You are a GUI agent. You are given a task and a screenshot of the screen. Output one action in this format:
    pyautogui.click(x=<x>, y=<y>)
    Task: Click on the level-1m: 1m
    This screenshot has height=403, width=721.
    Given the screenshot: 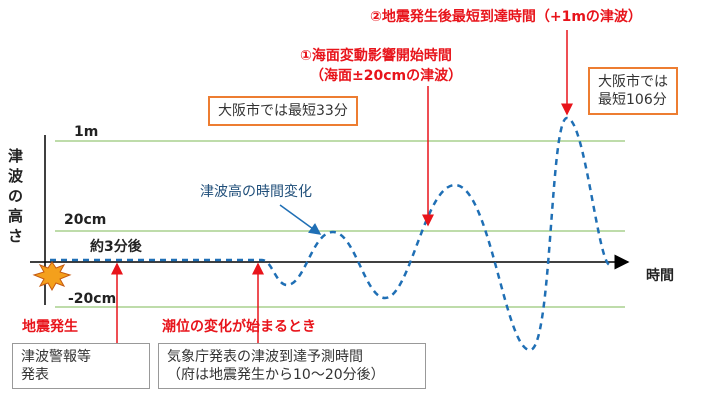 What is the action you would take?
    pyautogui.click(x=86, y=132)
    